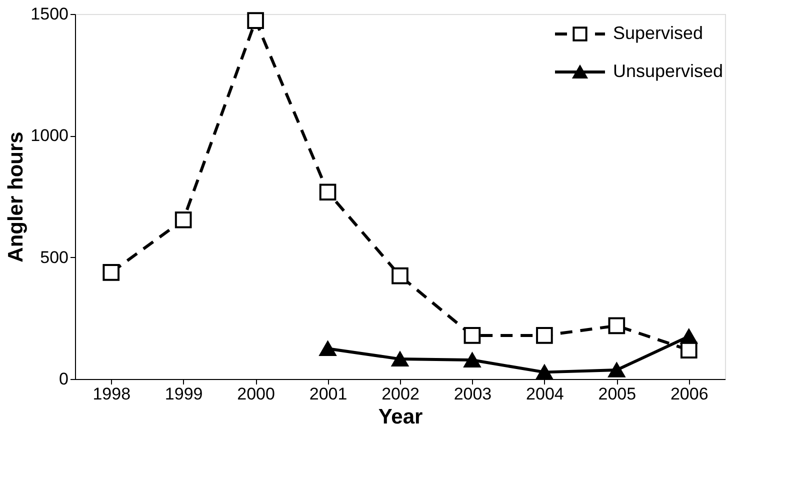 This screenshot has width=804, height=491. What do you see at coordinates (617, 394) in the screenshot?
I see `x-tick-label: 2005` at bounding box center [617, 394].